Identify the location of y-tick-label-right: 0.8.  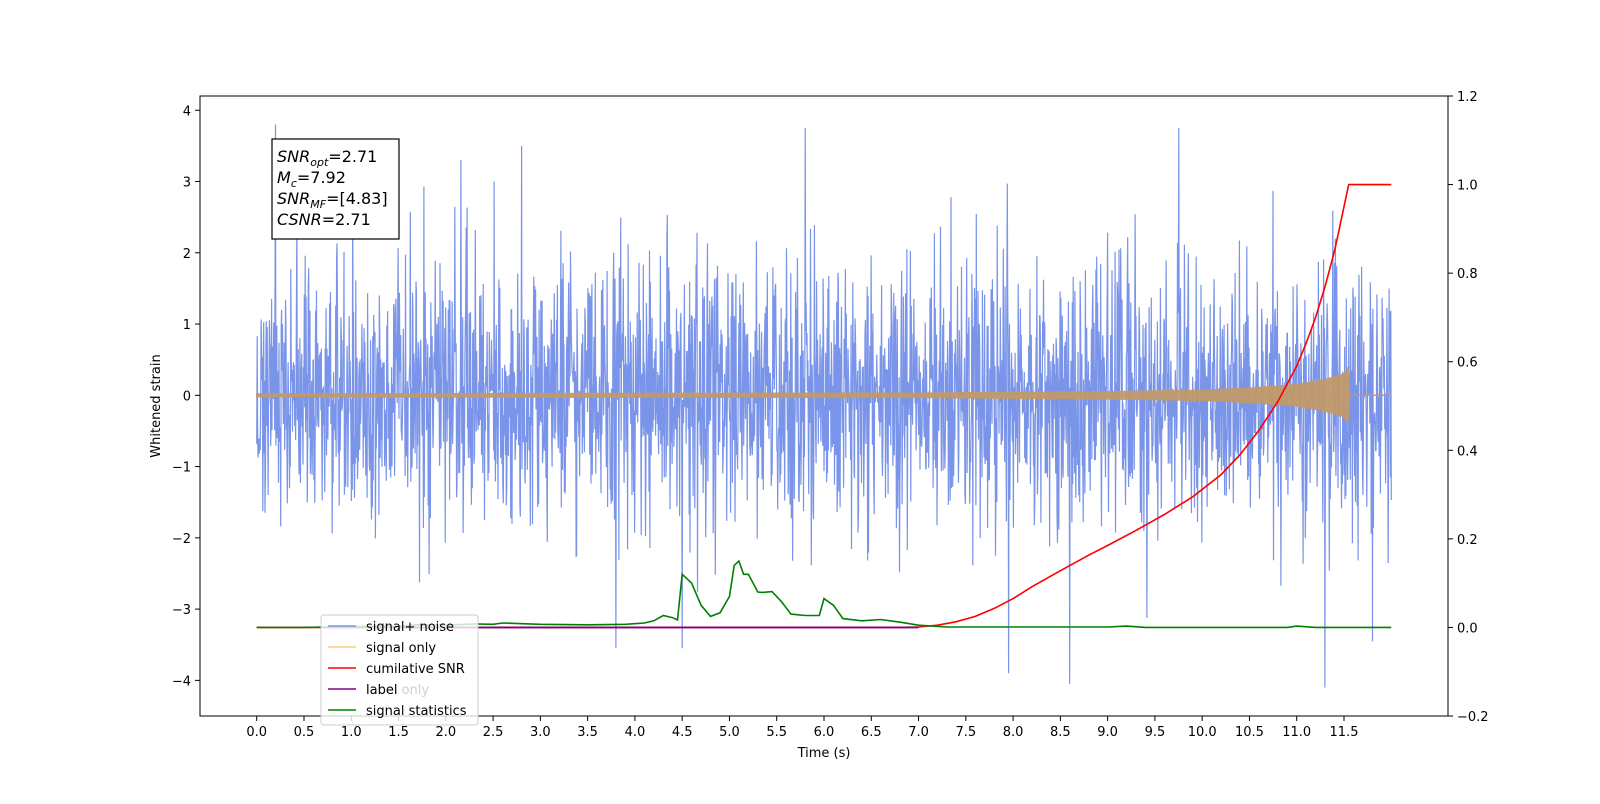
(1467, 274).